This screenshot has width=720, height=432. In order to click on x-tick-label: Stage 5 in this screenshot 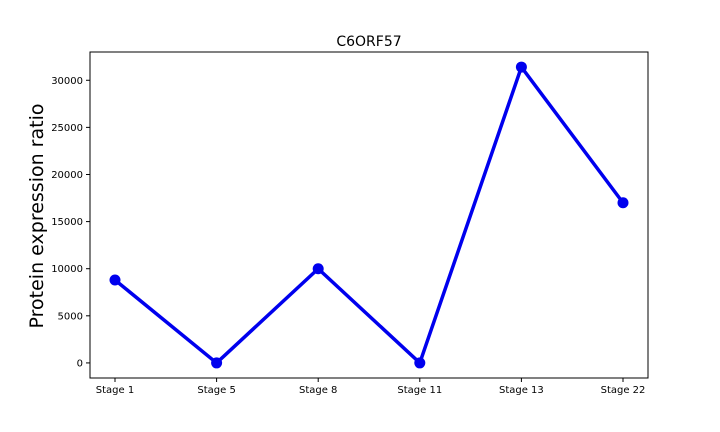, I will do `click(216, 390)`.